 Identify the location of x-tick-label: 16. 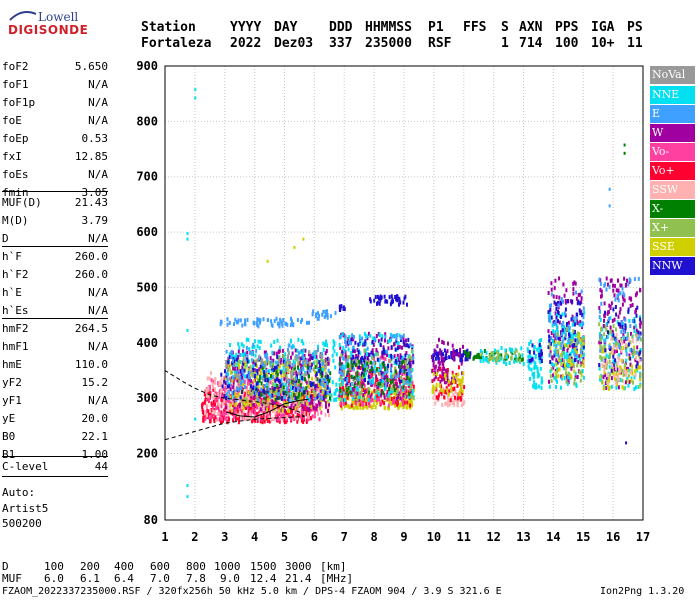
(613, 537).